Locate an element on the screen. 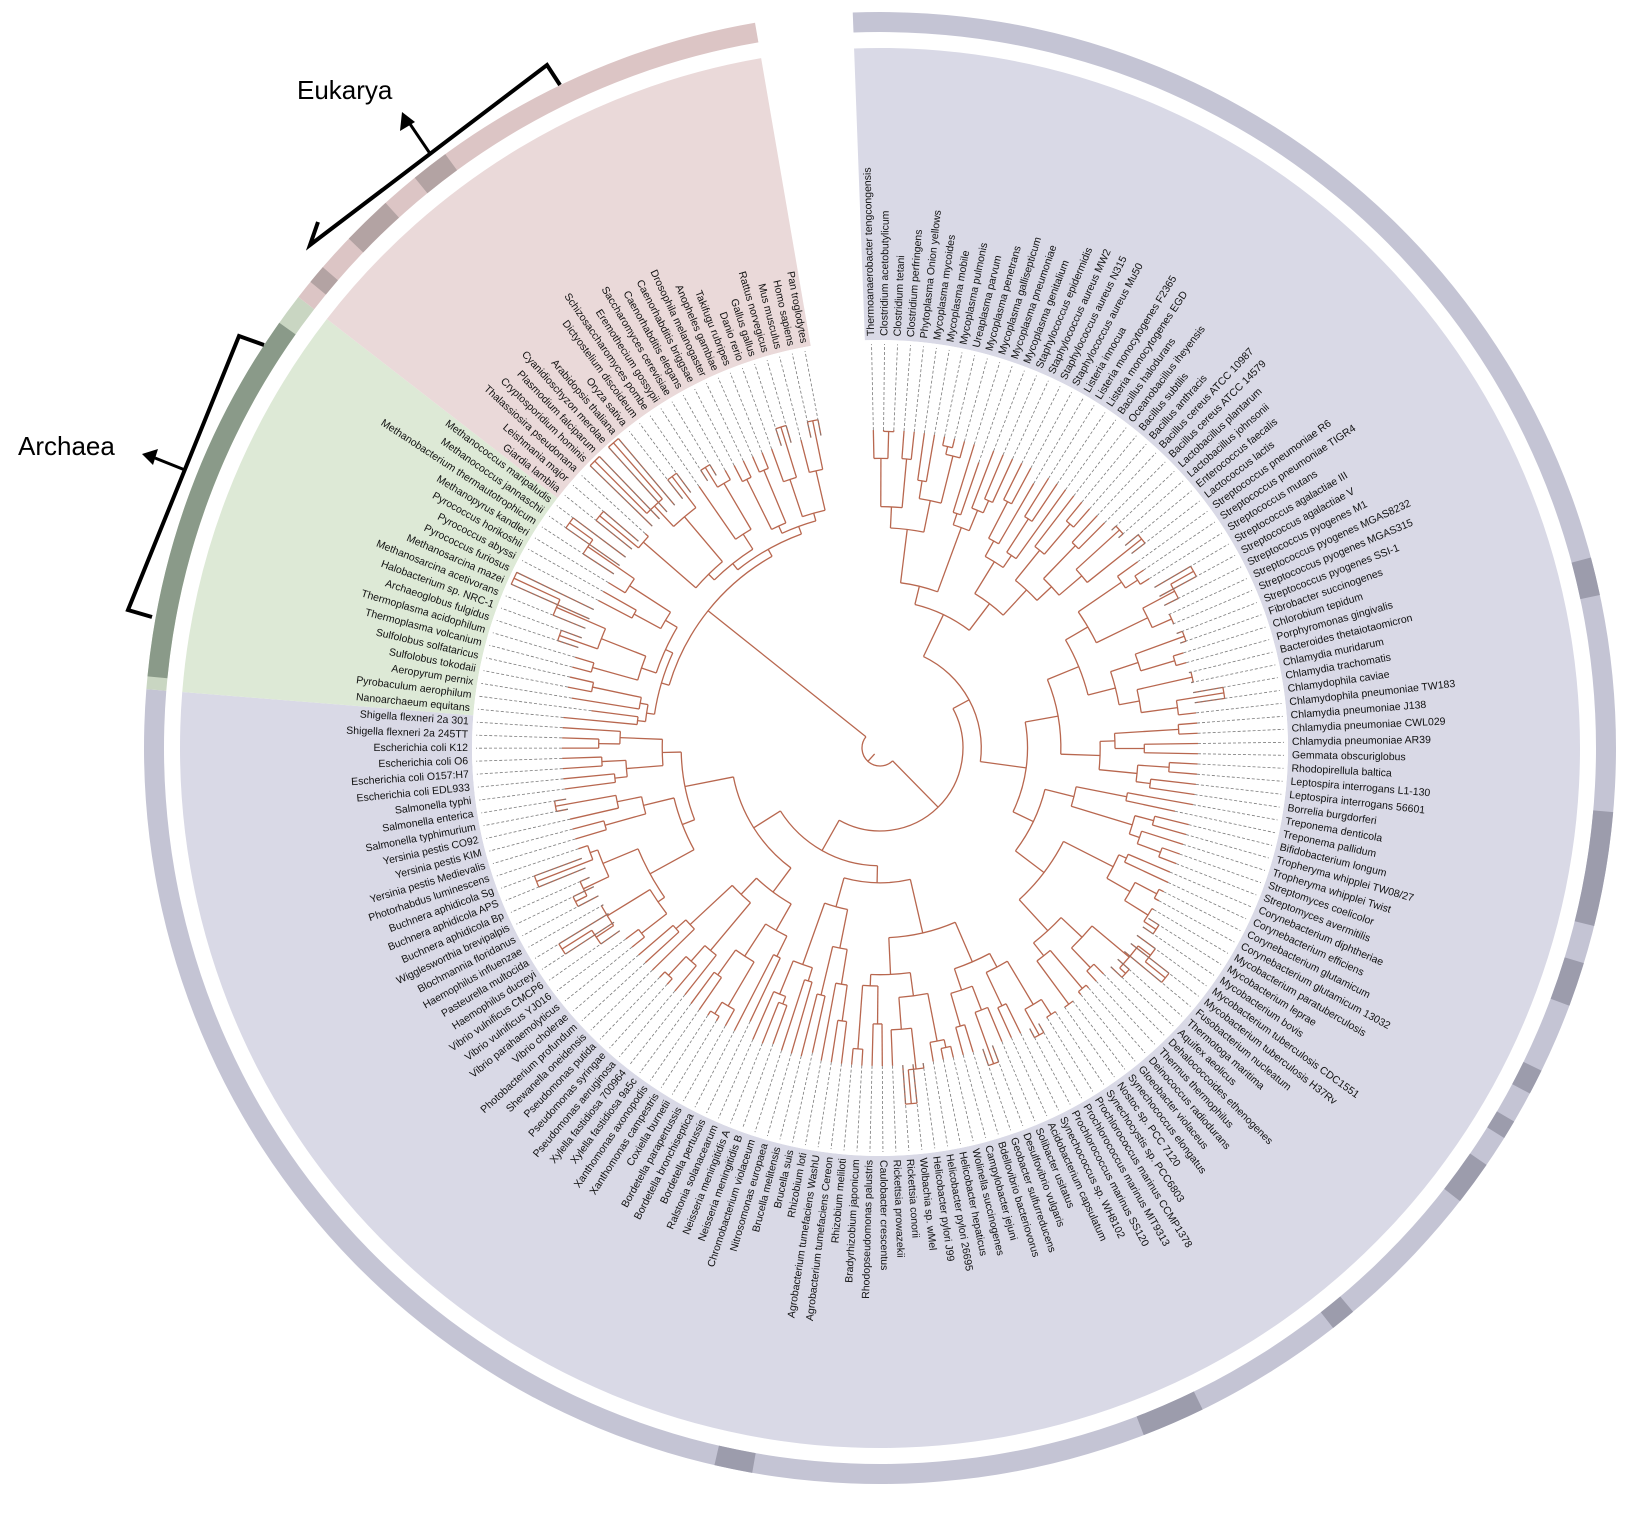 The width and height of the screenshot is (1642, 1514). eukarya-callout: Eukarya is located at coordinates (429, 156).